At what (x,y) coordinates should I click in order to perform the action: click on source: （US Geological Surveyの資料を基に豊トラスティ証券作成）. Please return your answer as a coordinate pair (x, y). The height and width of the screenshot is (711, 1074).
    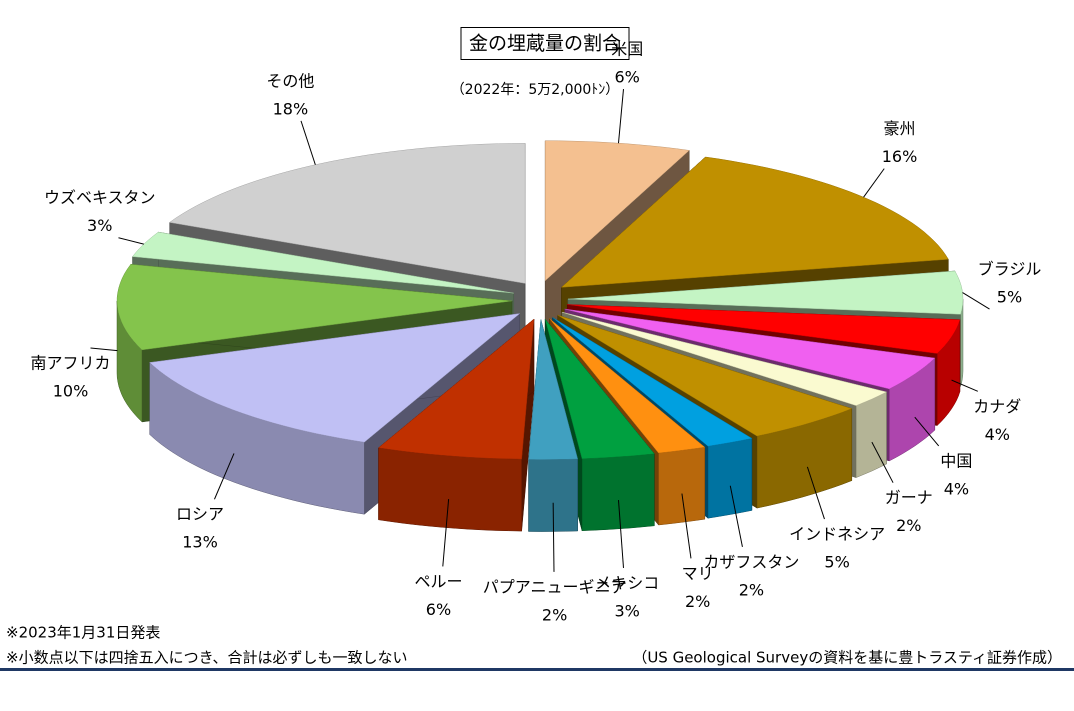
    Looking at the image, I should click on (847, 658).